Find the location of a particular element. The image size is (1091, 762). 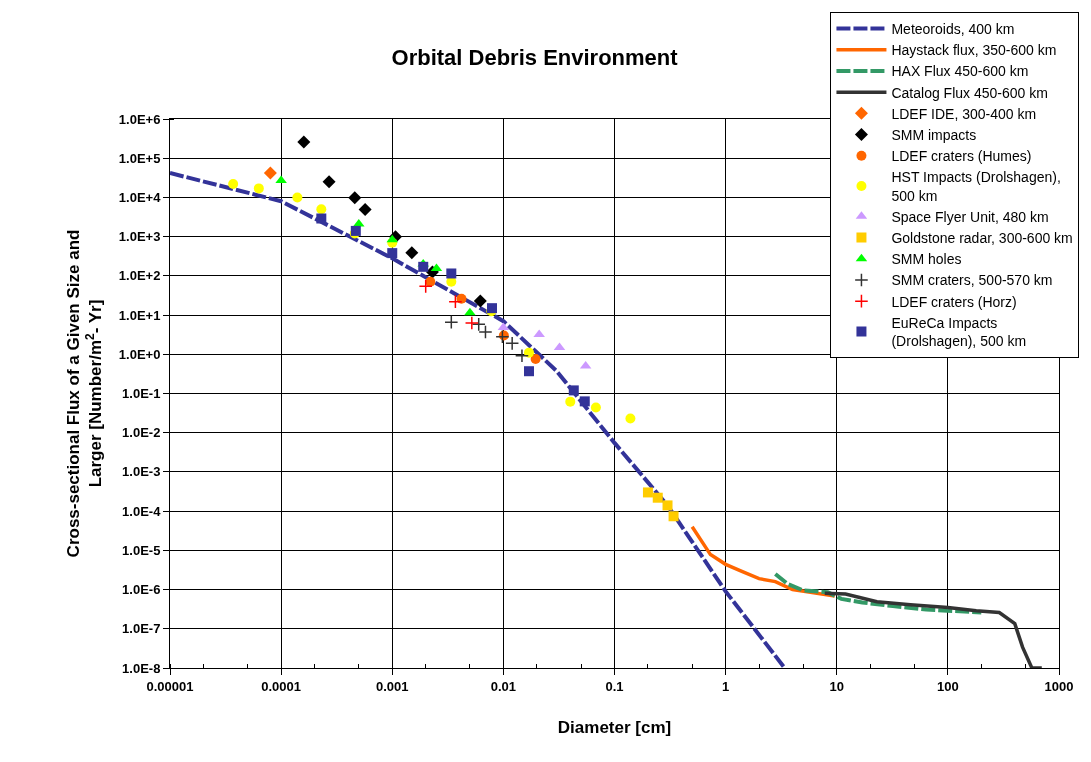

x-tick-label: 0.001 is located at coordinates (392, 686).